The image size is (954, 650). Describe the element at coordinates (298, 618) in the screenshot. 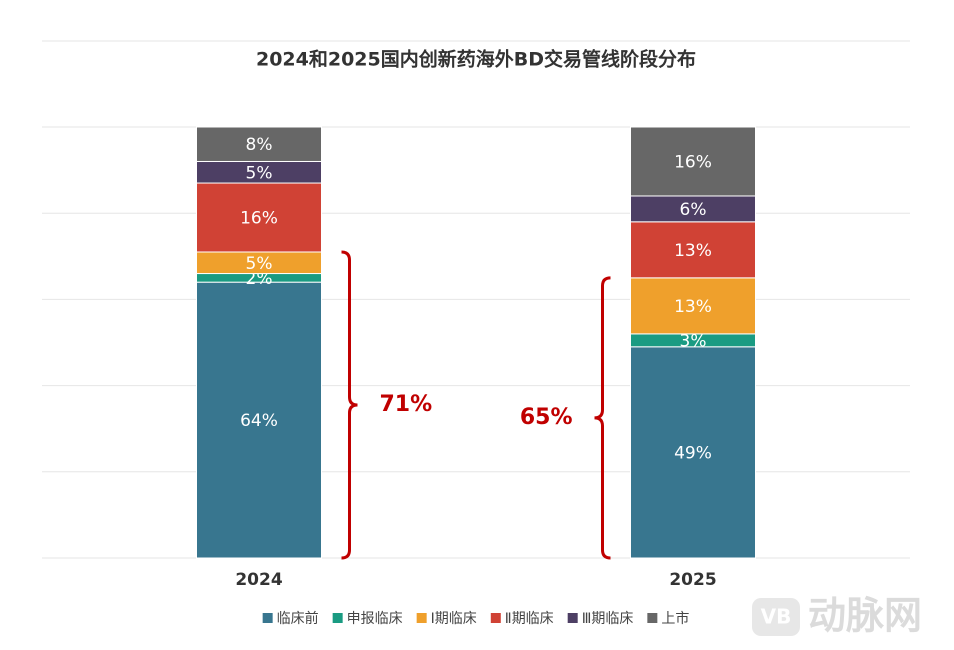

I see `legend-label: 临床前` at that location.